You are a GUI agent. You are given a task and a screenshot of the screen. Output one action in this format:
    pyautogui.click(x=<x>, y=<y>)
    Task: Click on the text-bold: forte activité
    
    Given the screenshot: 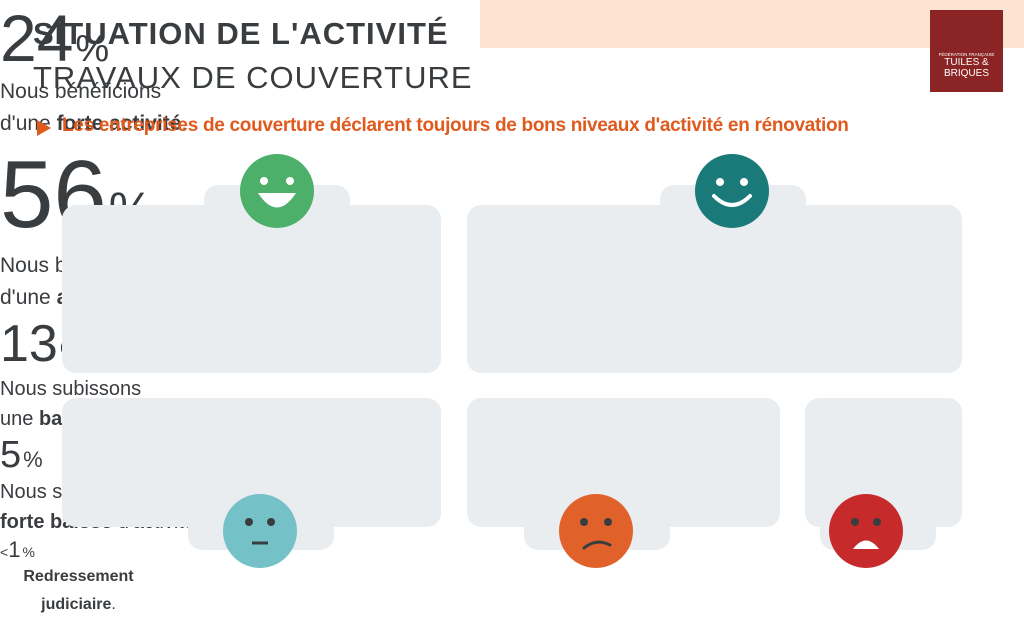 What is the action you would take?
    pyautogui.click(x=119, y=123)
    